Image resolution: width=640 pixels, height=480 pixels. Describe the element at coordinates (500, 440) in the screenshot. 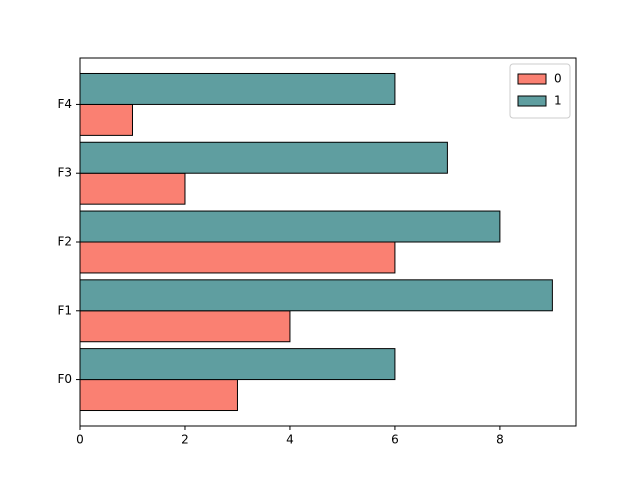

I see `x-tick-label: 8` at that location.